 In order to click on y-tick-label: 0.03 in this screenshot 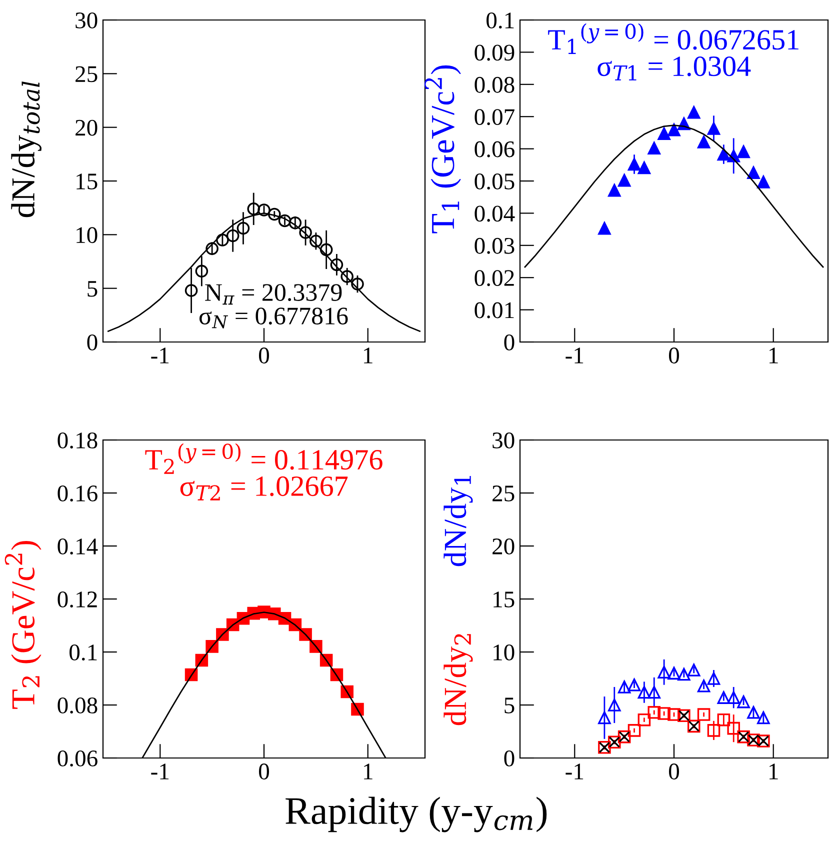, I will do `click(494, 246)`.